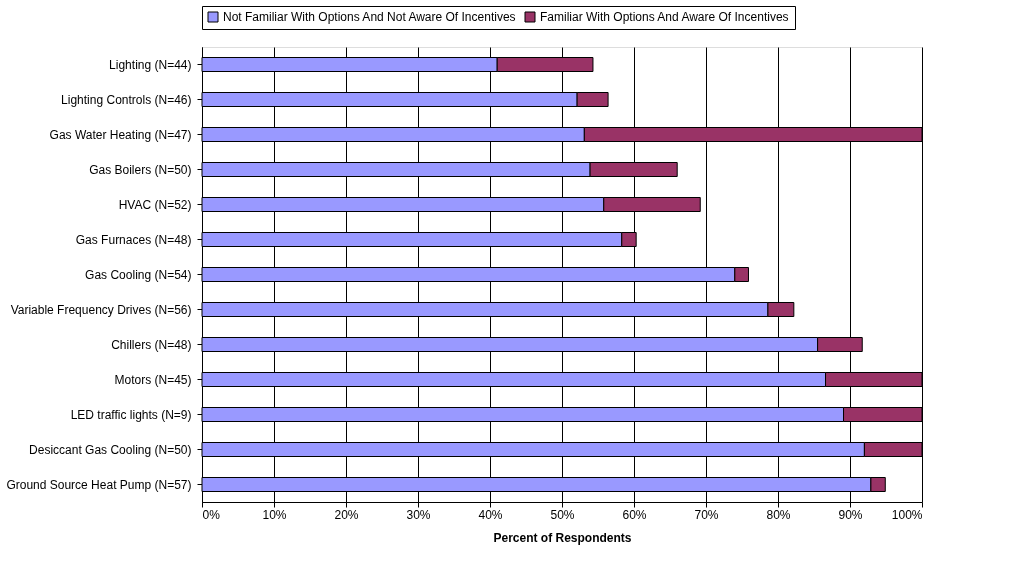  What do you see at coordinates (101, 309) in the screenshot?
I see `y-tick-label: Variable Frequency Drives (N=56)` at bounding box center [101, 309].